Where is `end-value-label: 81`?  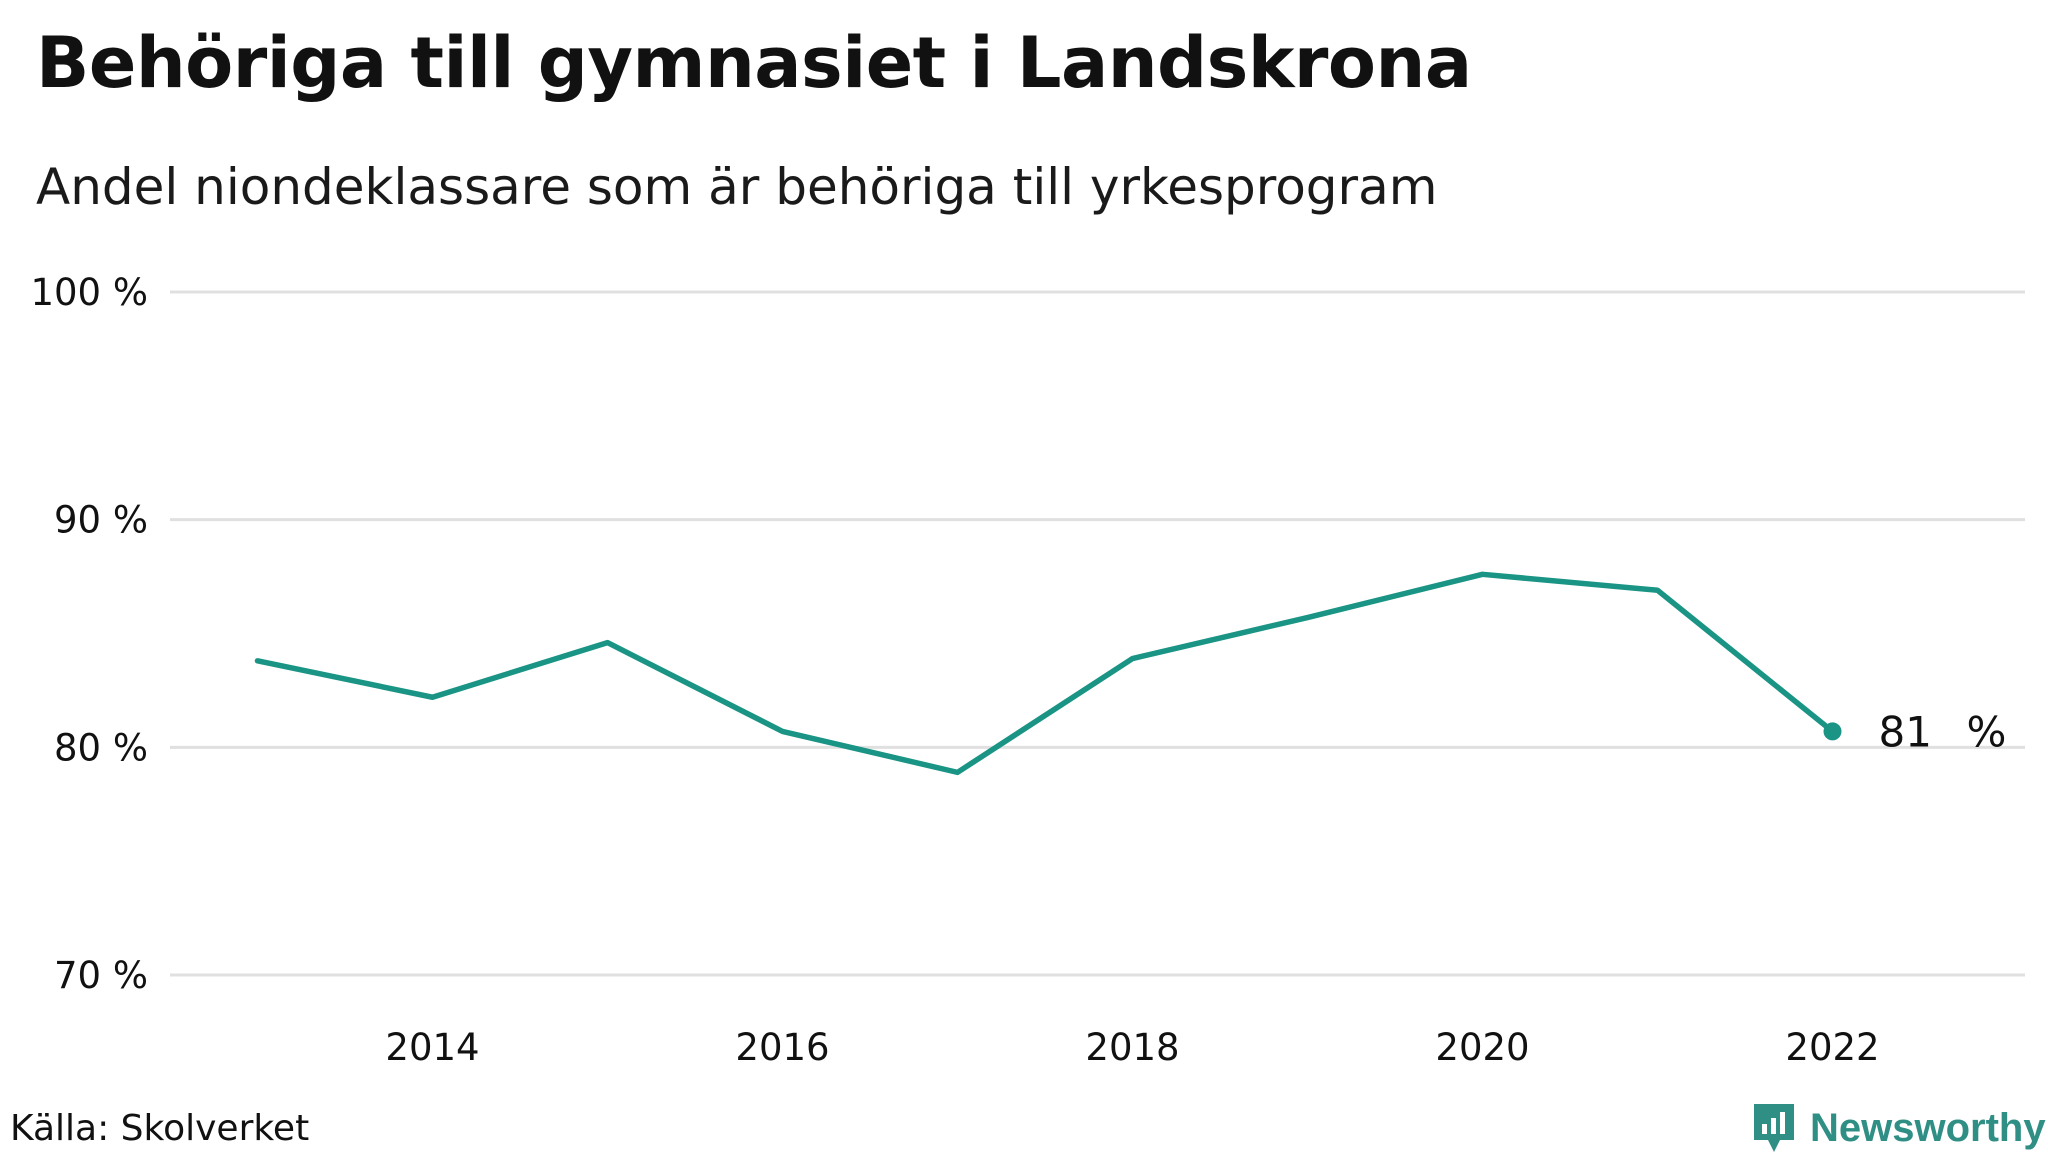
end-value-label: 81 is located at coordinates (1905, 731).